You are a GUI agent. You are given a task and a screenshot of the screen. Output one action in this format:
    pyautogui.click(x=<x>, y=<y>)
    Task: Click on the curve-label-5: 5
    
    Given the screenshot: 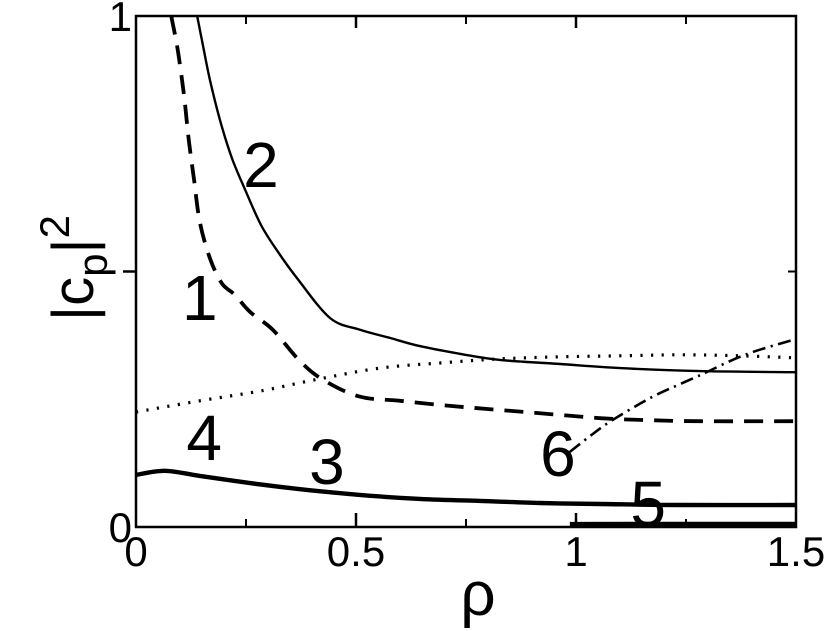 What is the action you would take?
    pyautogui.click(x=648, y=504)
    